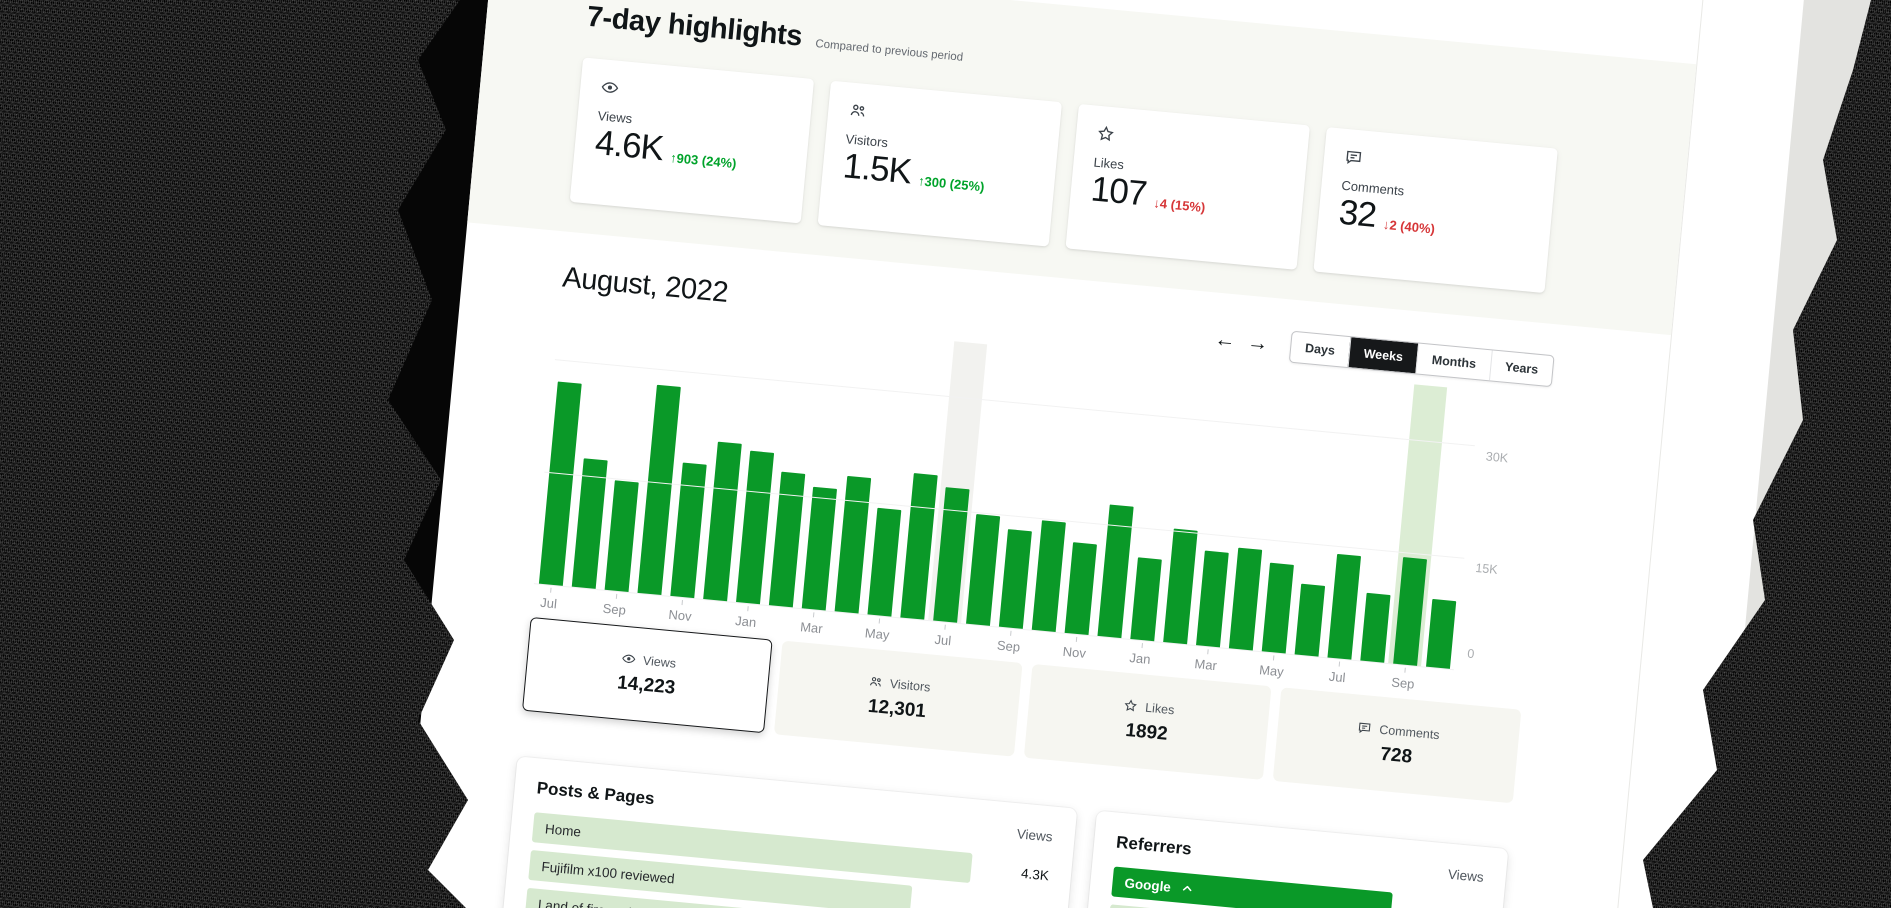 The width and height of the screenshot is (1891, 908). What do you see at coordinates (1035, 874) in the screenshot?
I see `list-item-views: 4.3K` at bounding box center [1035, 874].